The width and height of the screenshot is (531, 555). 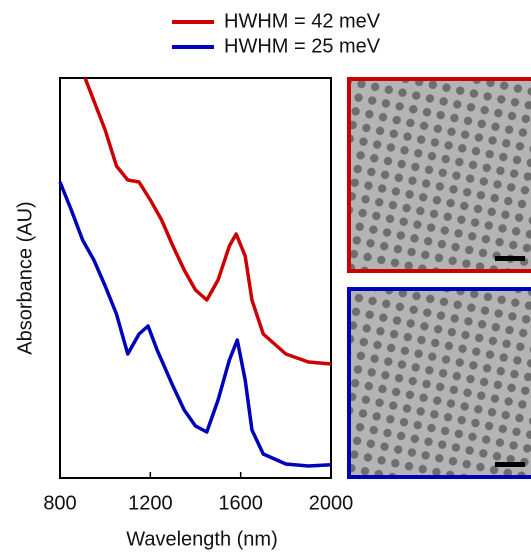 What do you see at coordinates (302, 21) in the screenshot?
I see `legend-label: HWHM = 42 meV` at bounding box center [302, 21].